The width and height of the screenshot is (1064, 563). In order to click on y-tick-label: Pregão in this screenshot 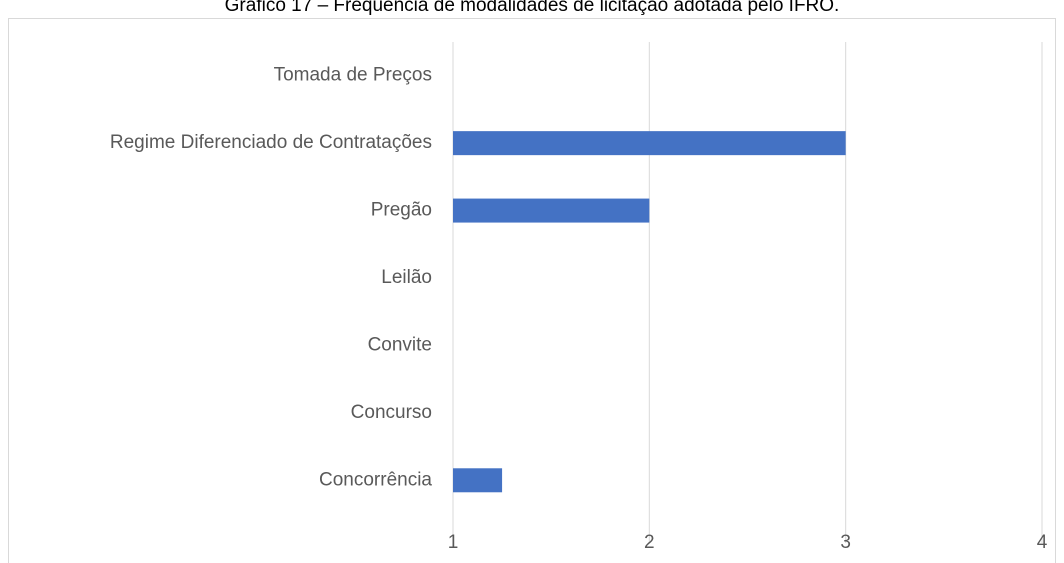, I will do `click(401, 210)`.